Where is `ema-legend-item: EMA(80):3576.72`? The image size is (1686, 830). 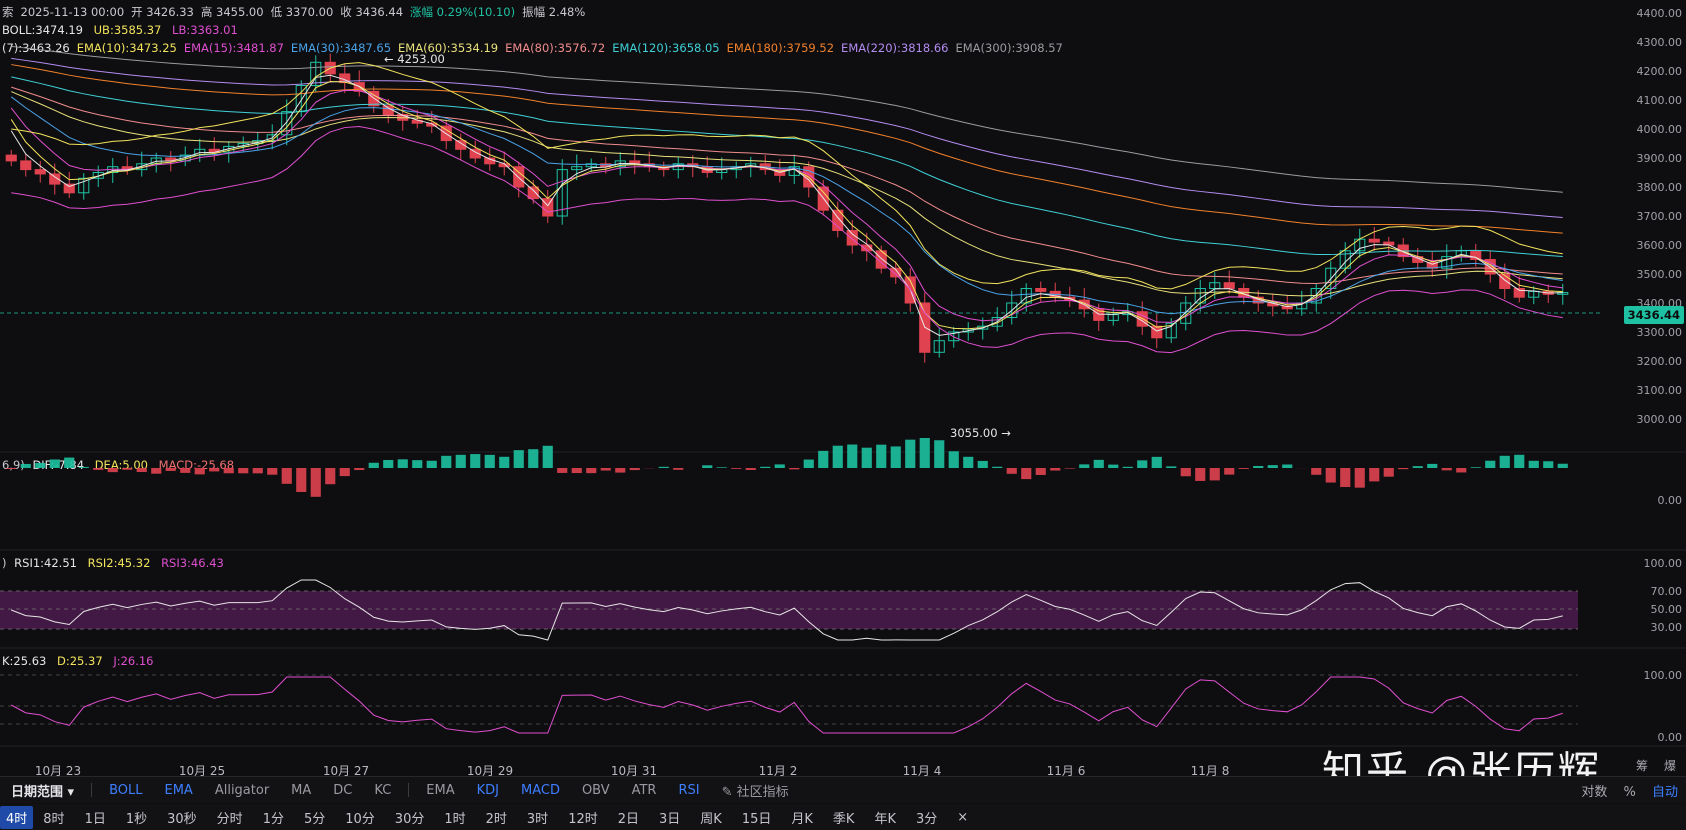
ema-legend-item: EMA(80):3576.72 is located at coordinates (555, 48).